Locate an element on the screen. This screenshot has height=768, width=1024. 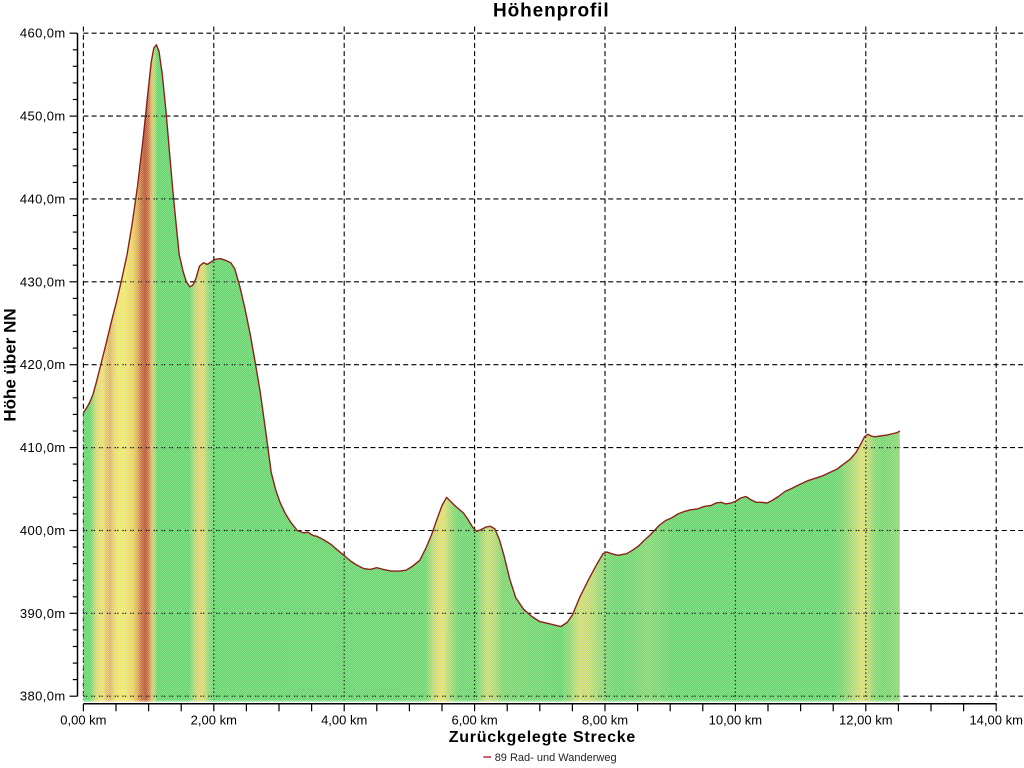
svg-text: 390,0m is located at coordinates (43, 613).